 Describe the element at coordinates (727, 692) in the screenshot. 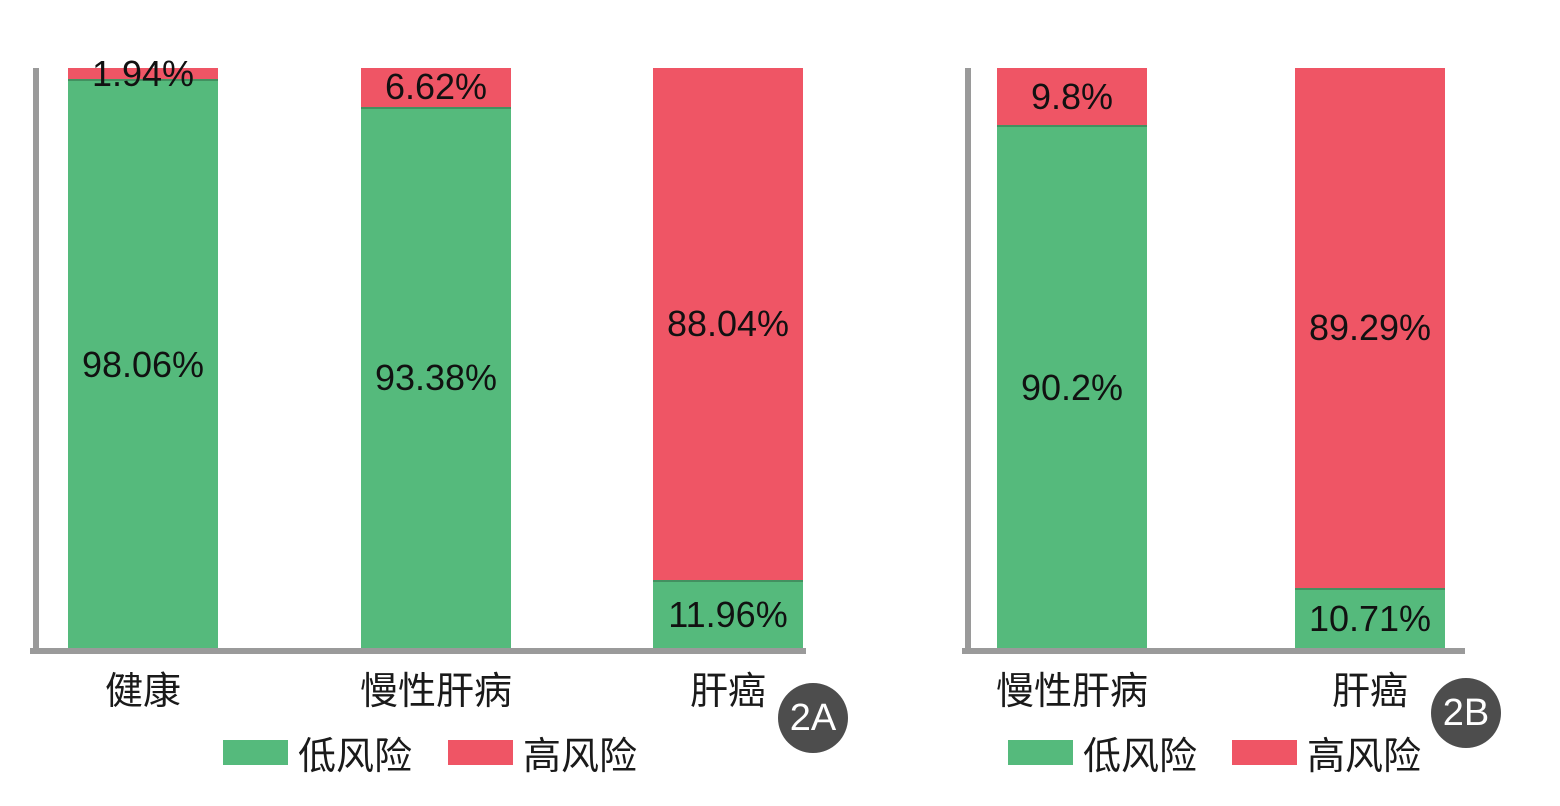

I see `category-label-3: 肝癌` at that location.